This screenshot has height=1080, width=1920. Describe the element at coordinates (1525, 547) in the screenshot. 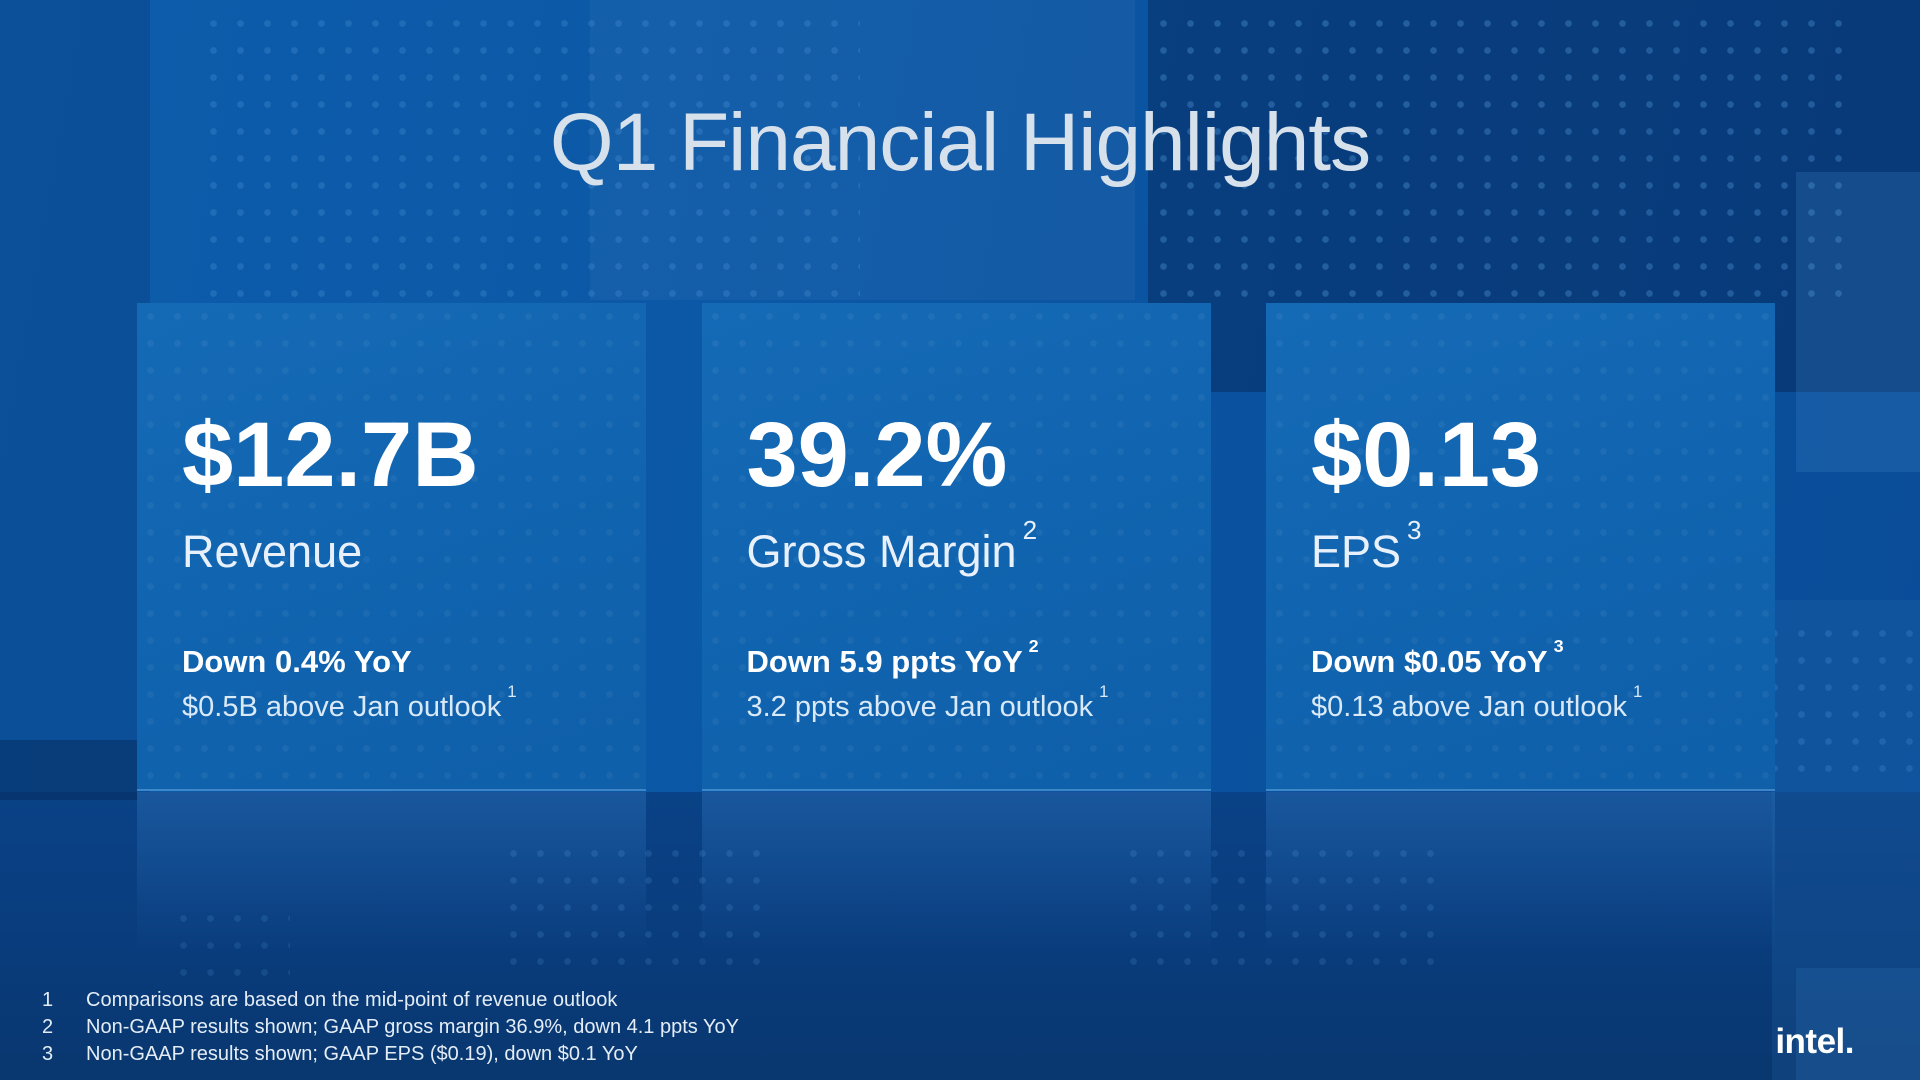

I see `eps-label: EPS 3` at that location.